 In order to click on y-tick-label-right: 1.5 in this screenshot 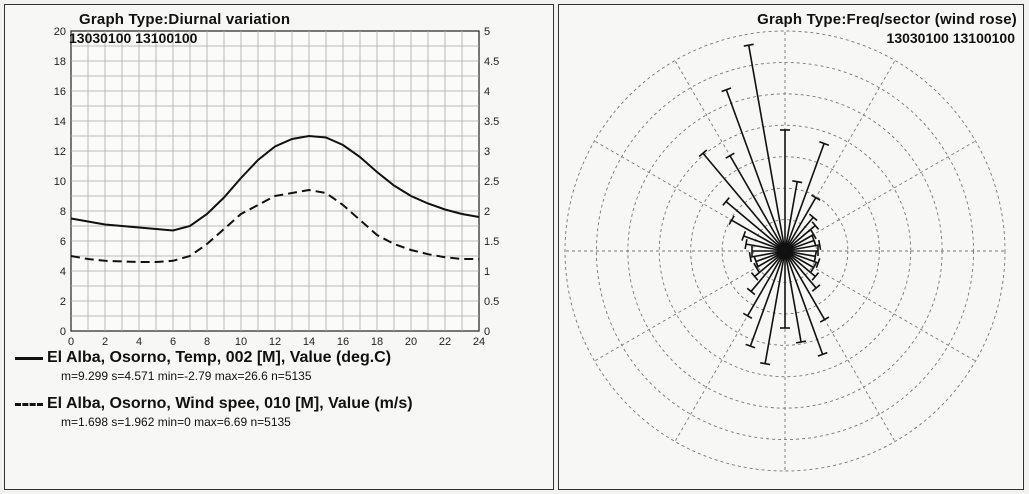, I will do `click(491, 242)`.